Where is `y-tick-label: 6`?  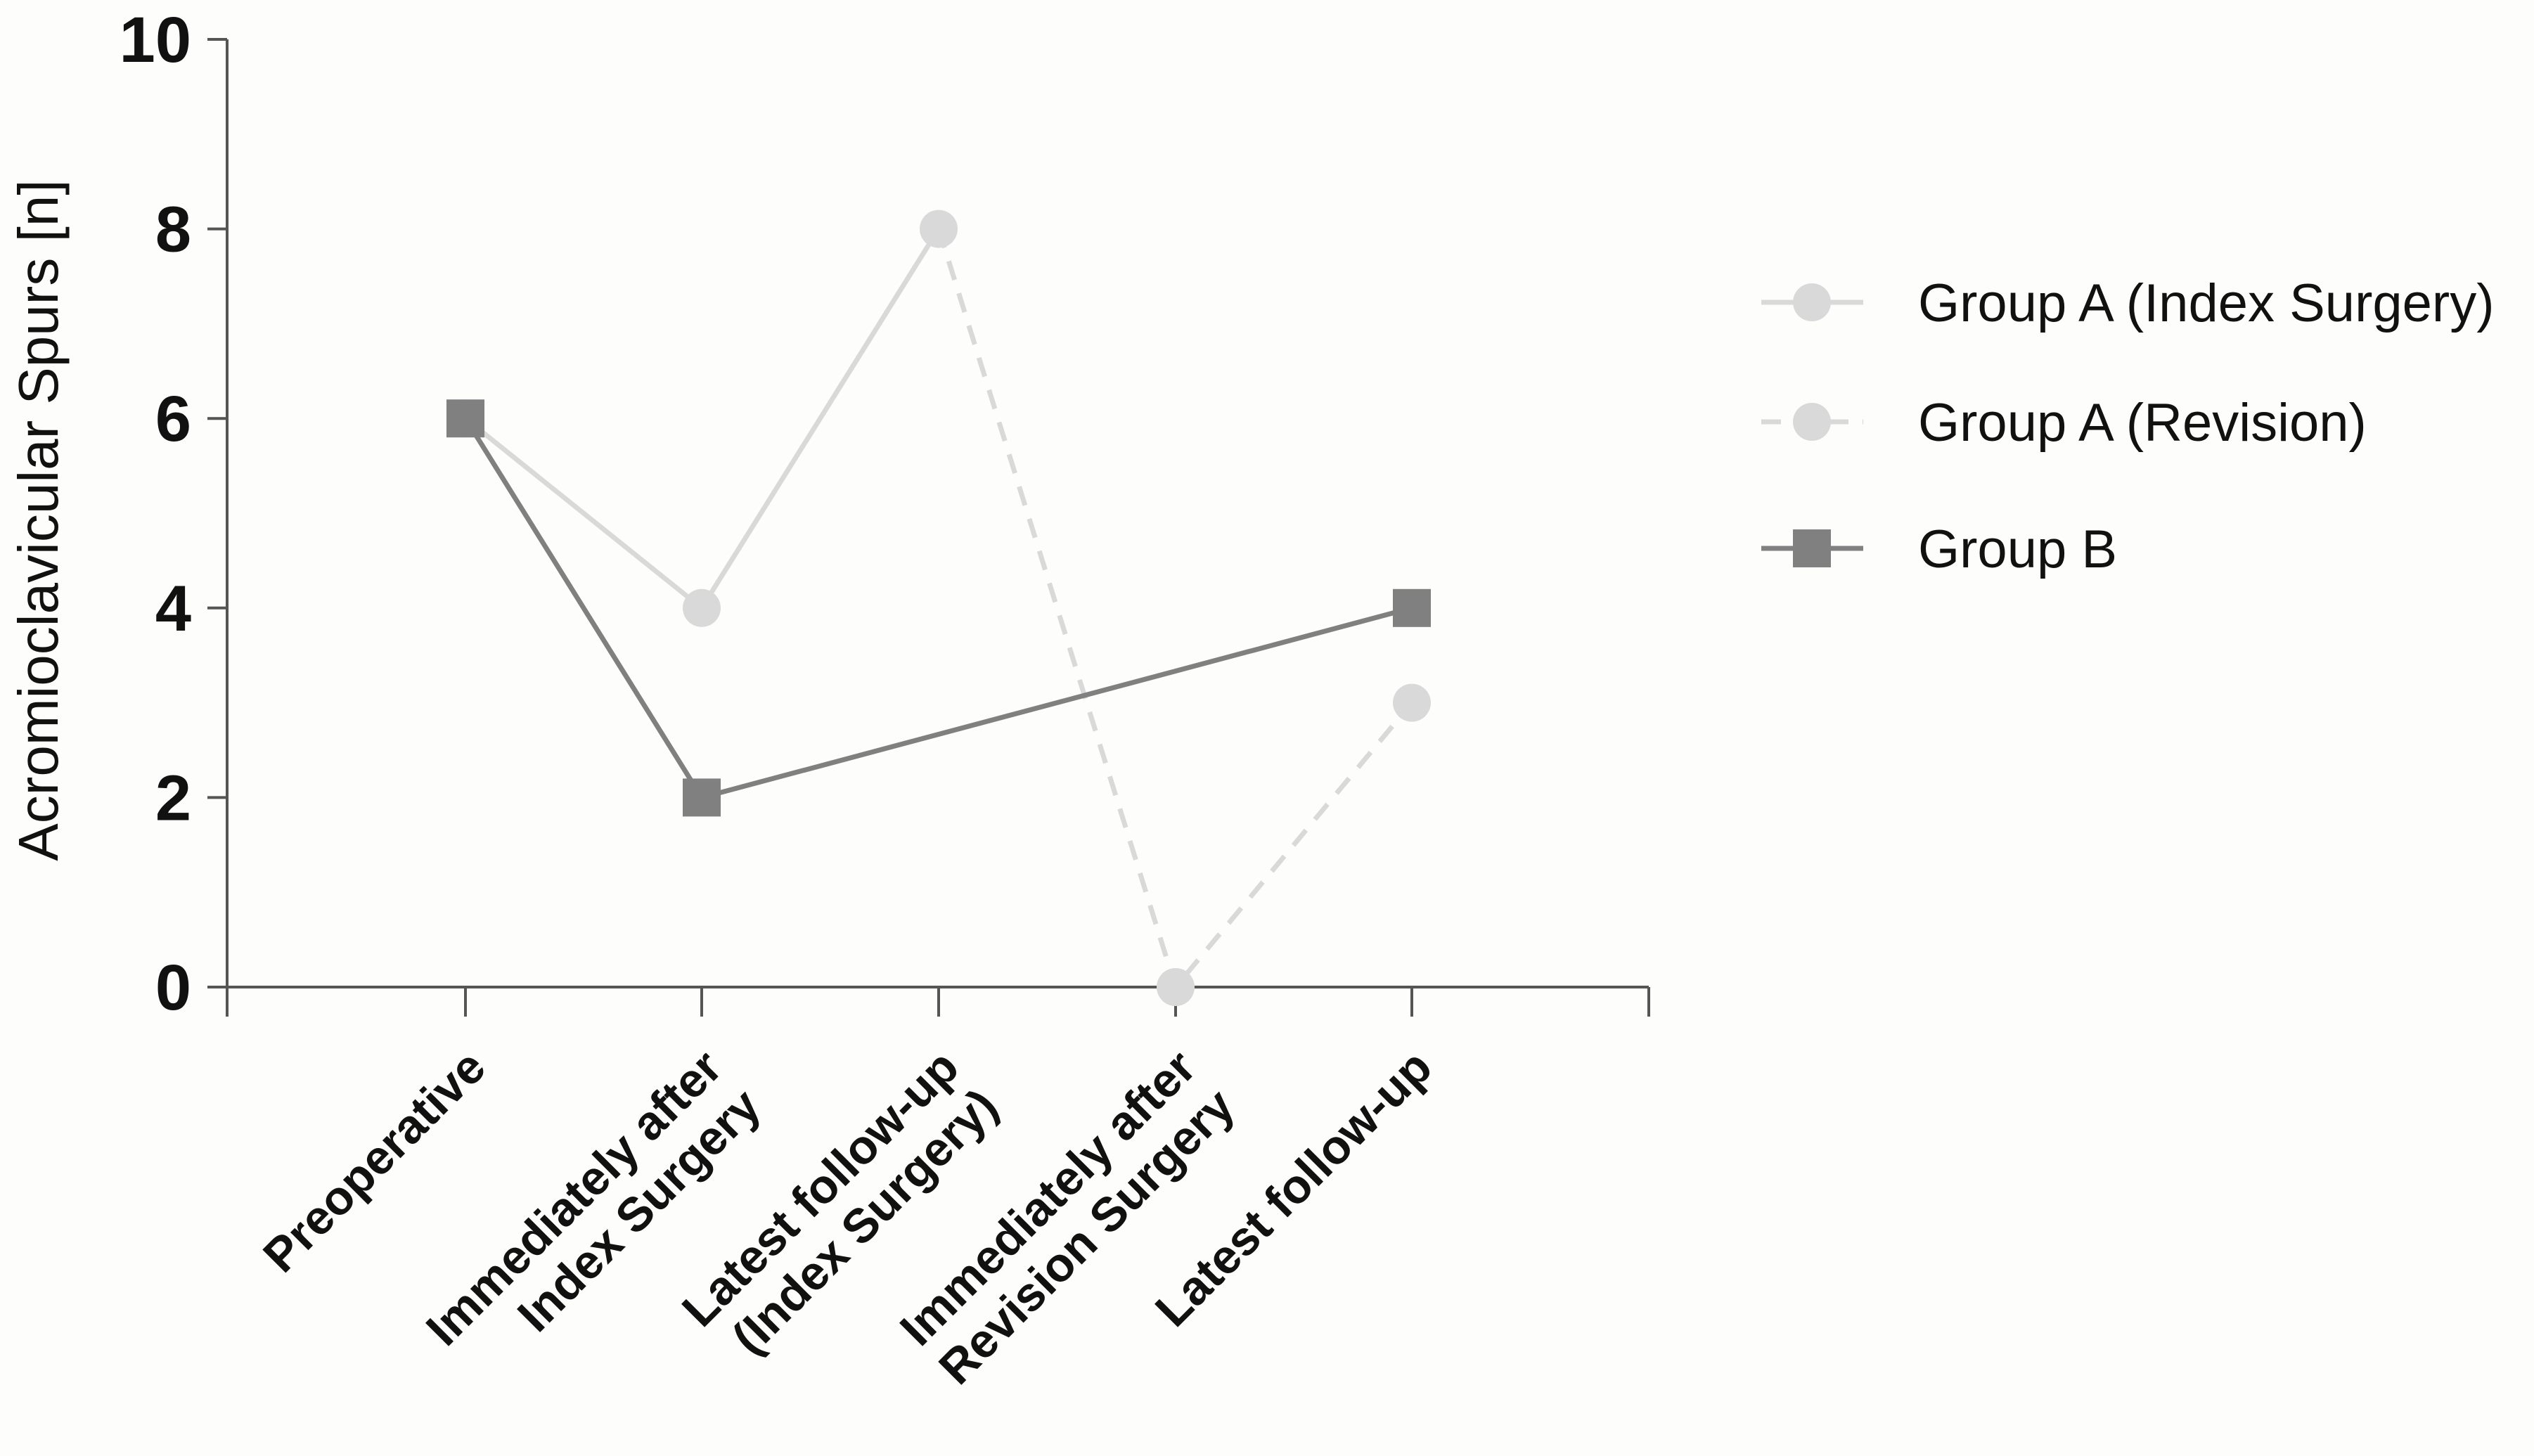 y-tick-label: 6 is located at coordinates (173, 419).